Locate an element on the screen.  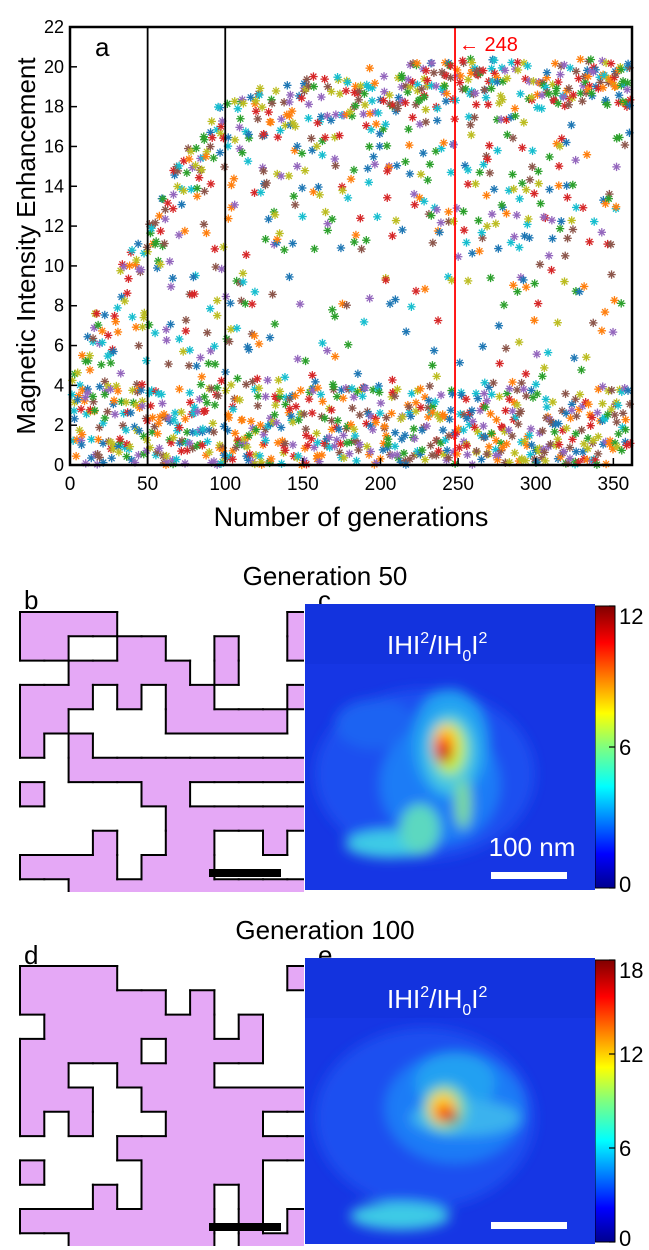
x-tick-label: 350 is located at coordinates (614, 484).